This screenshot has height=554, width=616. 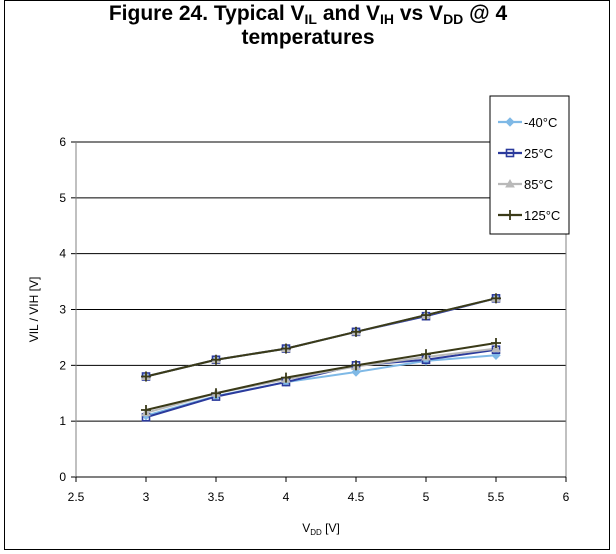 I want to click on series-markers, so click(x=321, y=357).